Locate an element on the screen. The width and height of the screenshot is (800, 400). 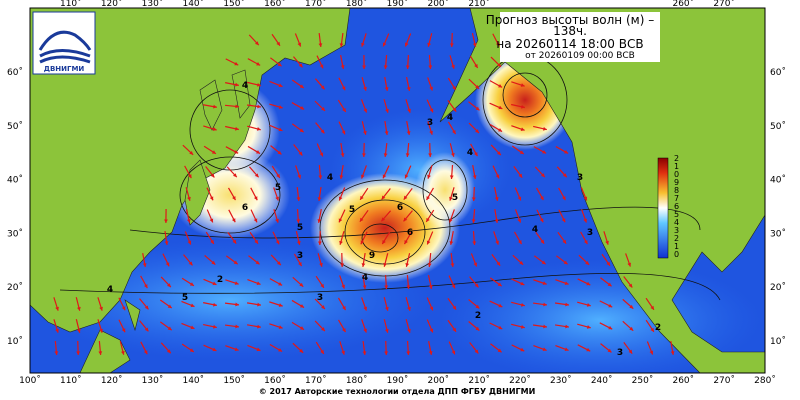
lat-label: 10˚ is located at coordinates (15, 341).